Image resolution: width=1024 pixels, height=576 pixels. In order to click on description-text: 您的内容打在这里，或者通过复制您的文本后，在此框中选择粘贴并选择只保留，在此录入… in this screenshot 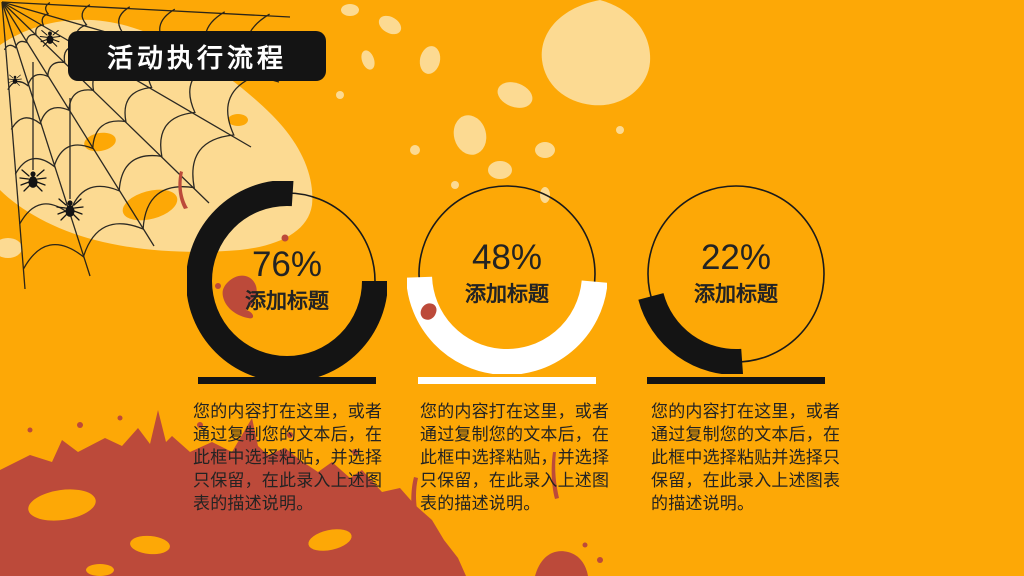, I will do `click(746, 457)`.